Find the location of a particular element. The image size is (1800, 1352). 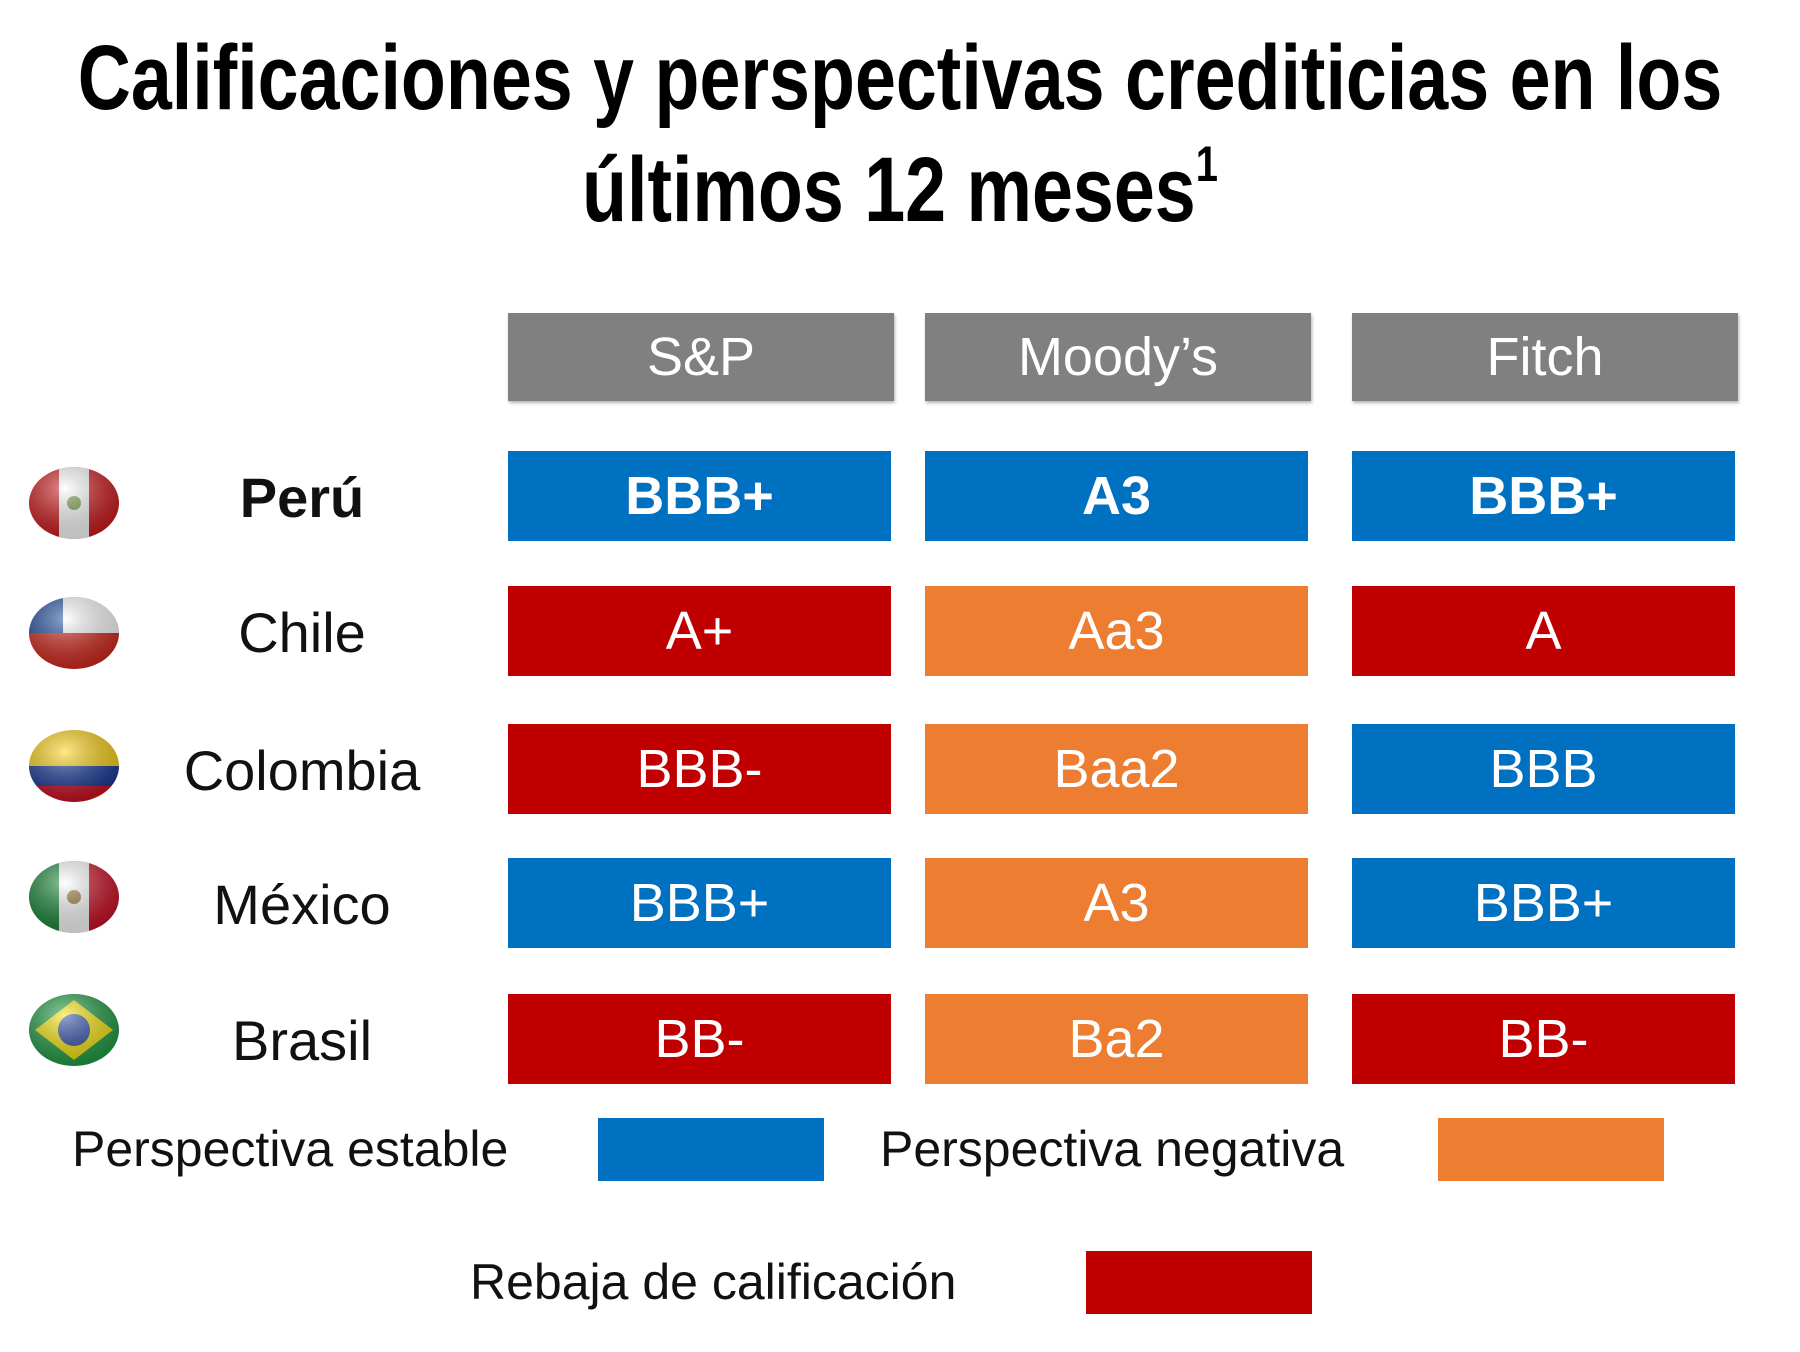

column-header: Moody’s is located at coordinates (1118, 357).